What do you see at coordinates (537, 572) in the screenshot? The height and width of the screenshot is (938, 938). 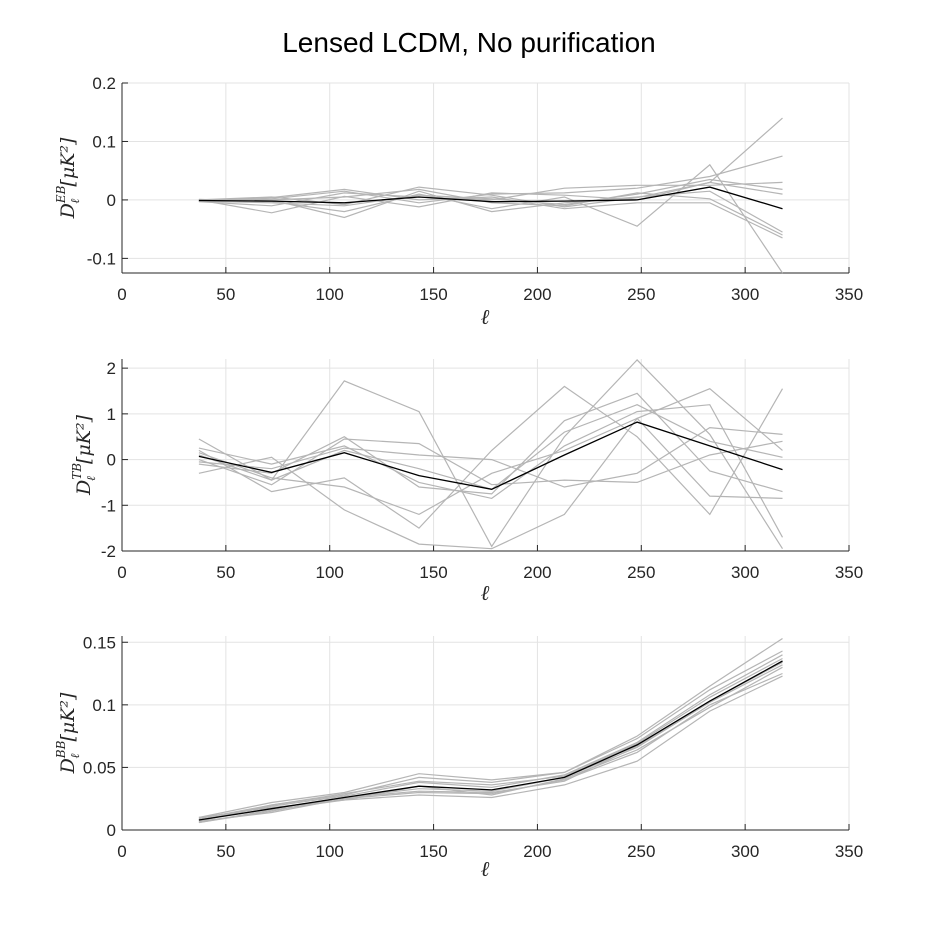 I see `tb-x-tick-label-4: 200` at bounding box center [537, 572].